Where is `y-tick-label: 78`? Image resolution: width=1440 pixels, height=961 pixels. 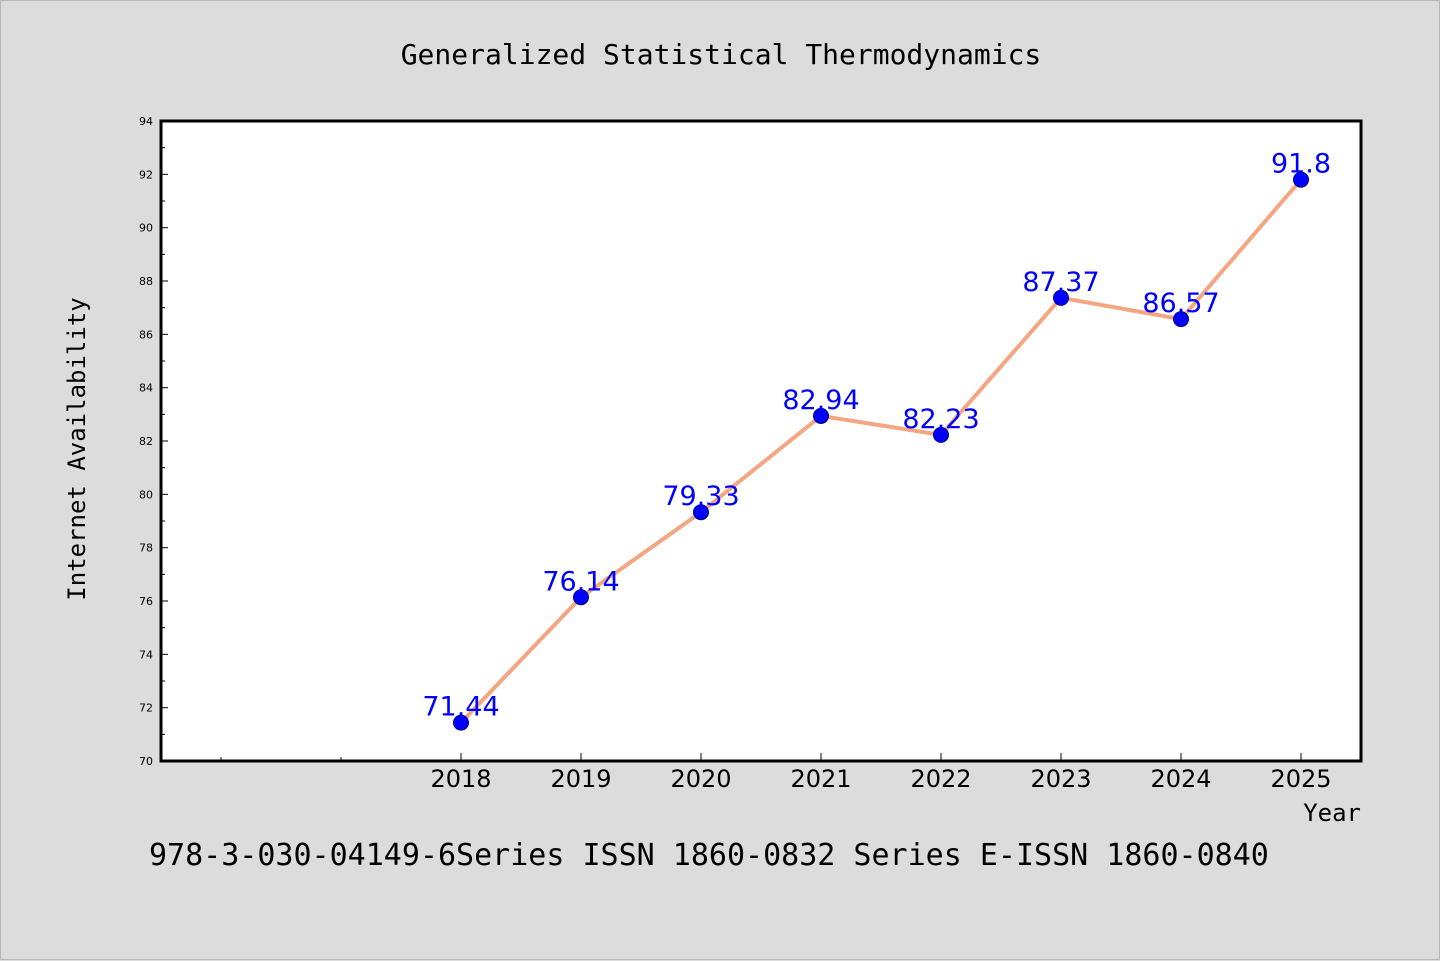 y-tick-label: 78 is located at coordinates (146, 548).